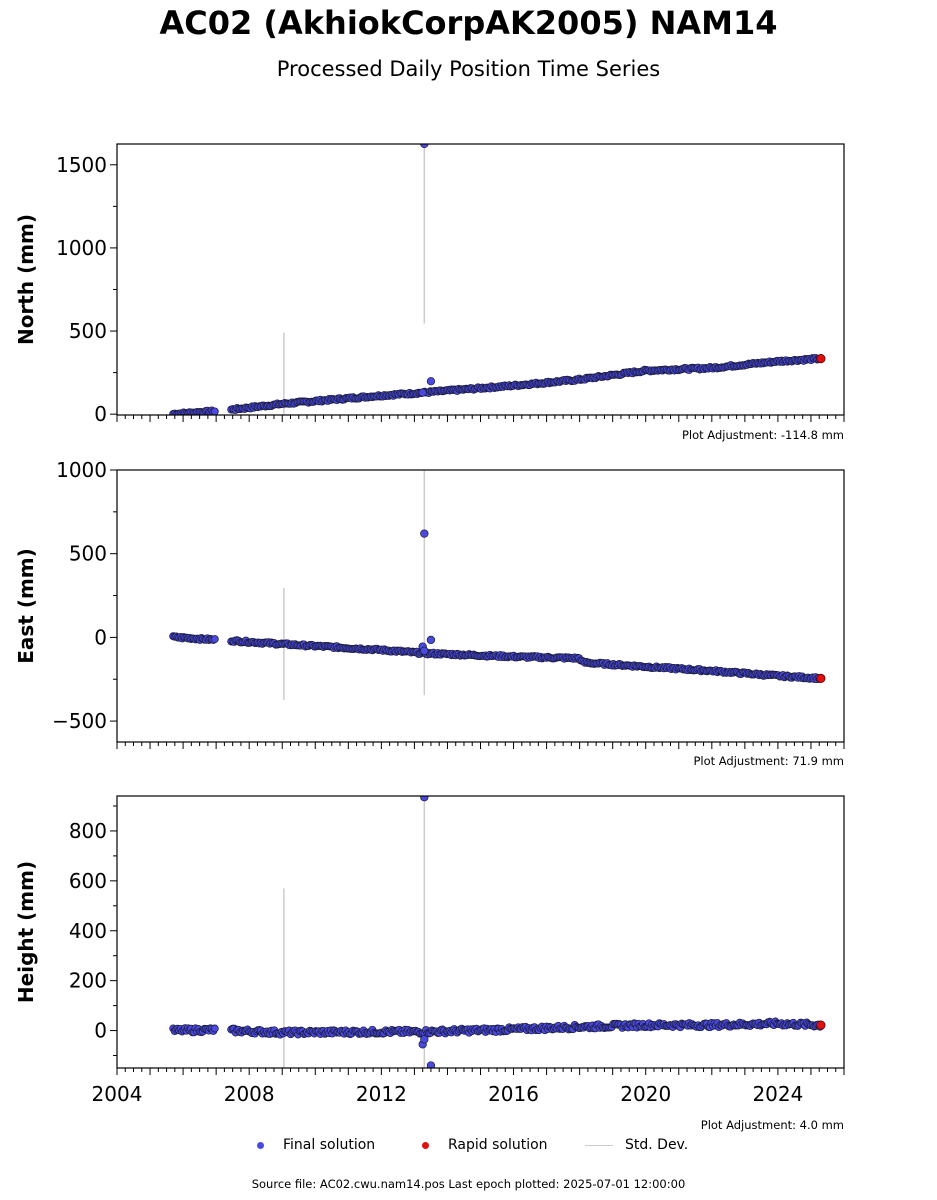 This screenshot has width=937, height=1200. I want to click on y-tick-label: −500, so click(79, 721).